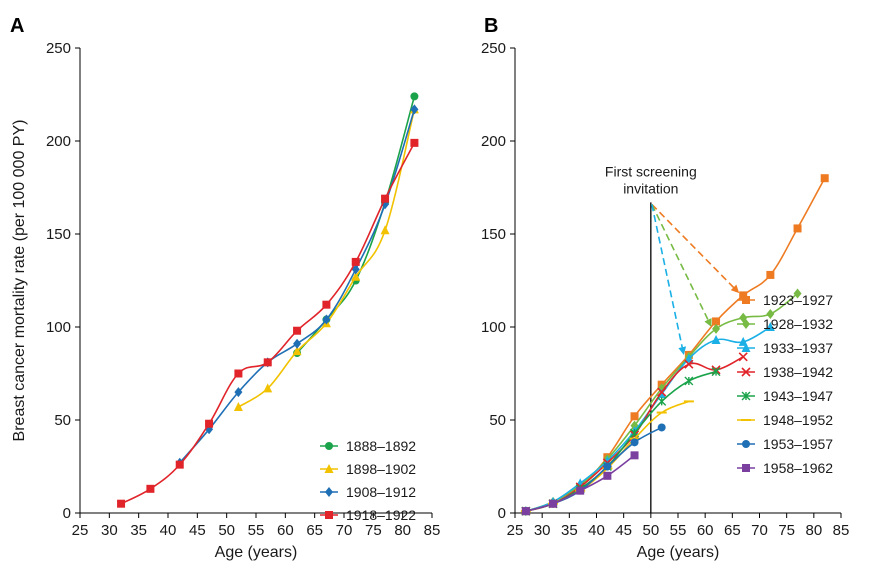 Image resolution: width=885 pixels, height=569 pixels. I want to click on legend-label: 1918–1922, so click(381, 515).